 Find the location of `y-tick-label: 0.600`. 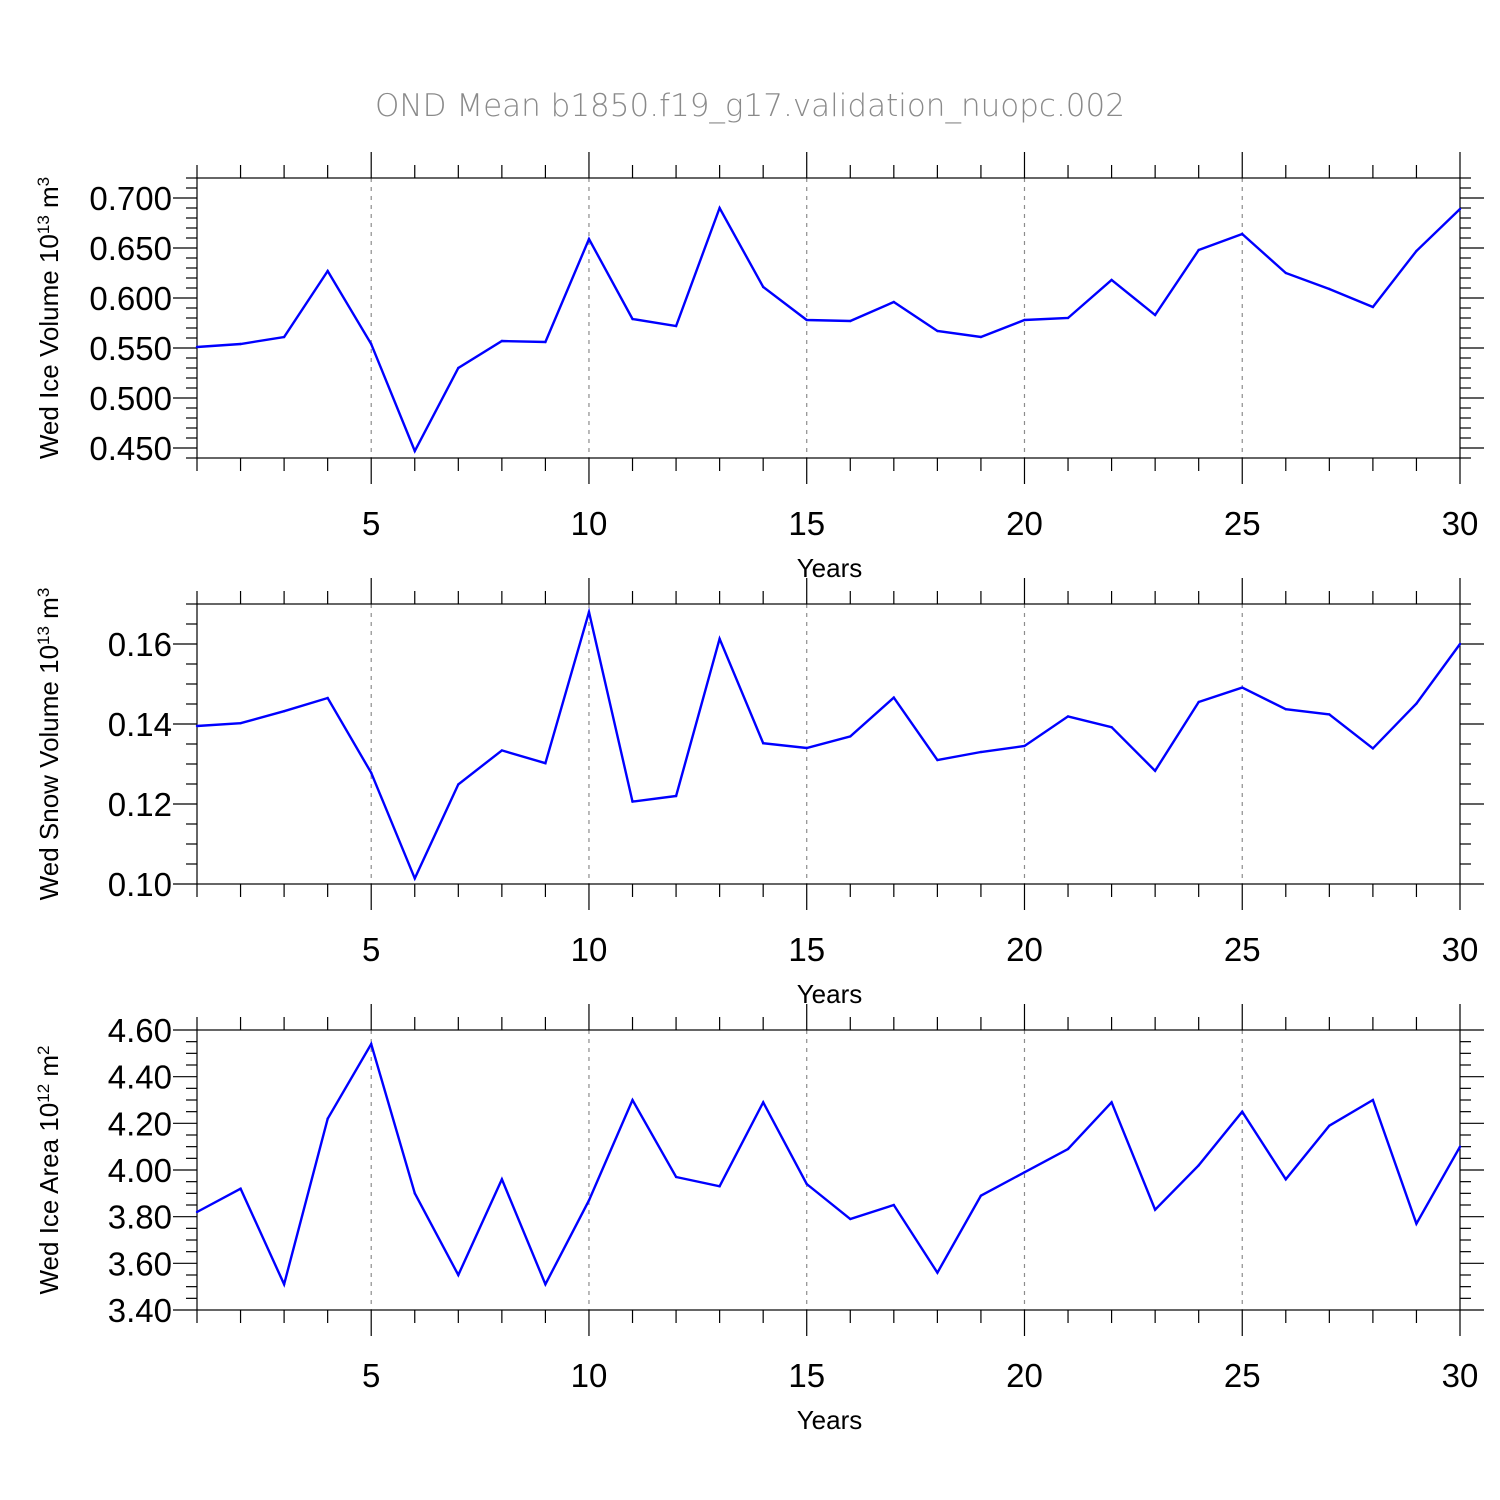

y-tick-label: 0.600 is located at coordinates (130, 298).